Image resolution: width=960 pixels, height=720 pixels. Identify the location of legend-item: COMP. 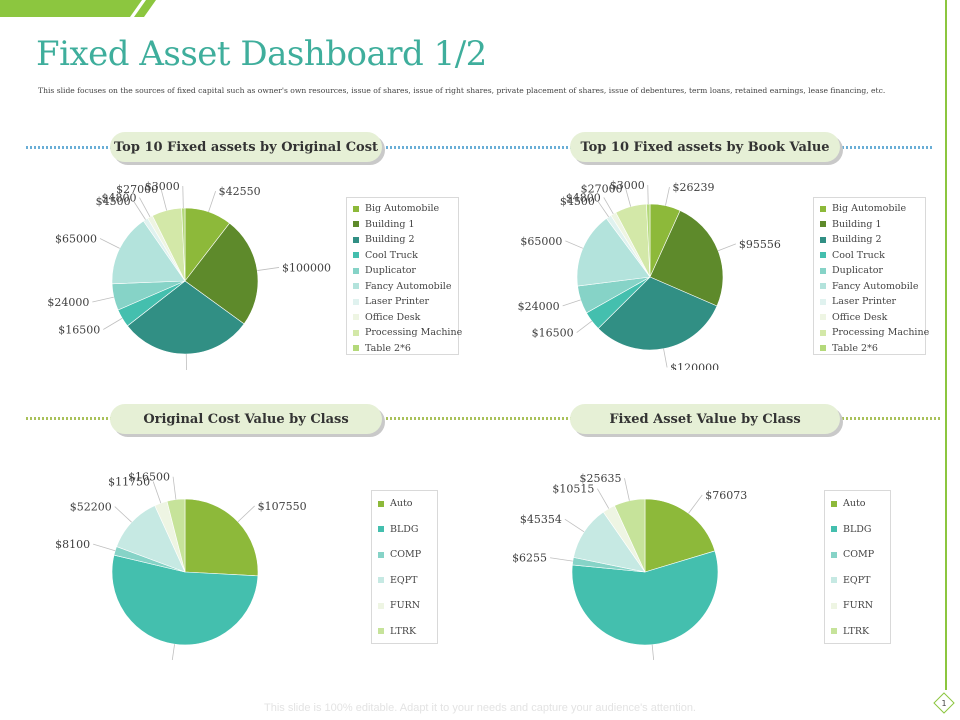
(399, 554).